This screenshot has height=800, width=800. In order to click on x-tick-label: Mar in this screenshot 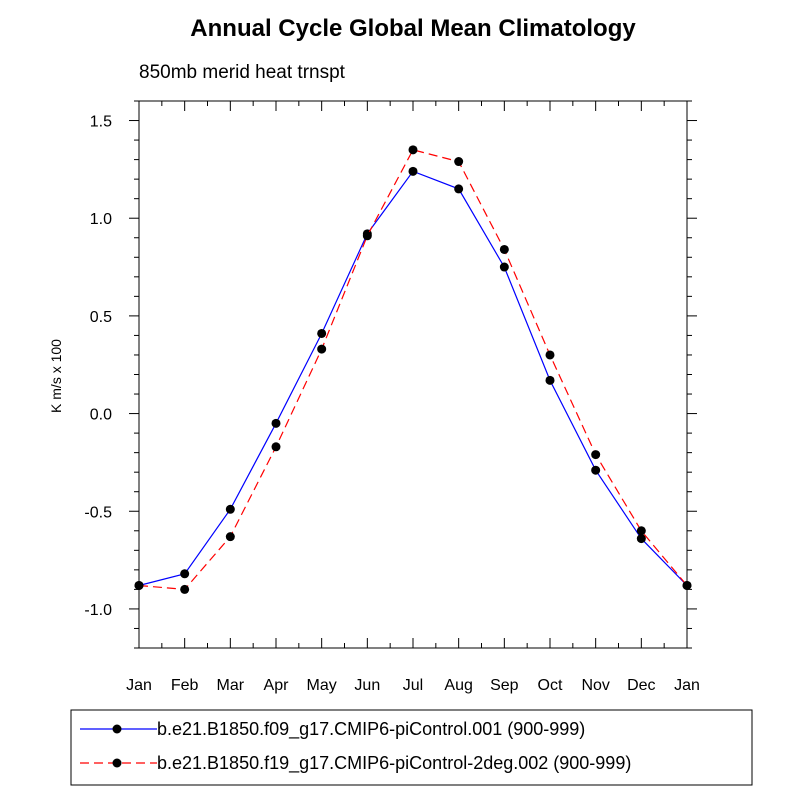, I will do `click(231, 685)`.